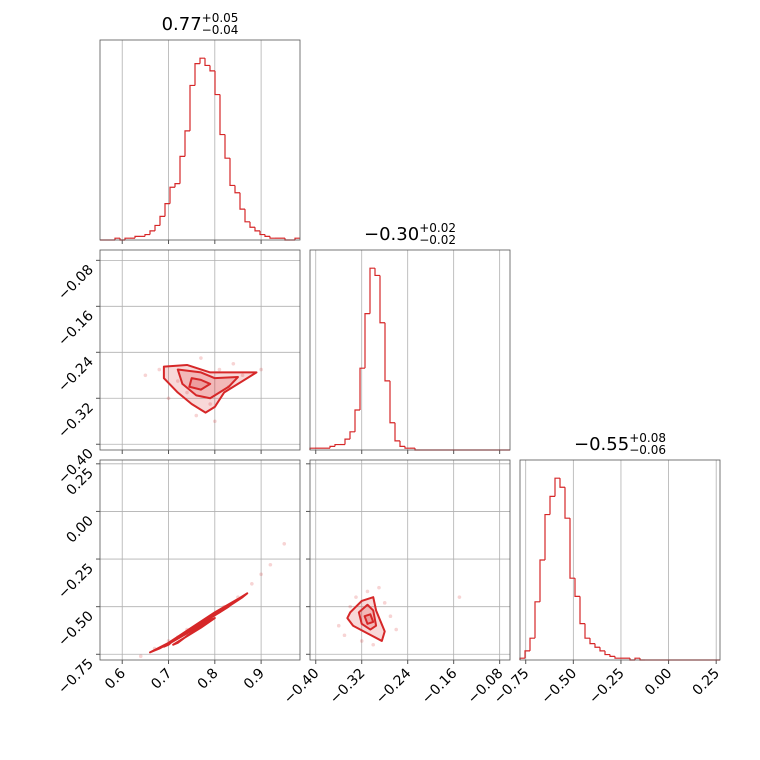 The height and width of the screenshot is (760, 760). I want to click on x-tick-label: 0.7, so click(161, 679).